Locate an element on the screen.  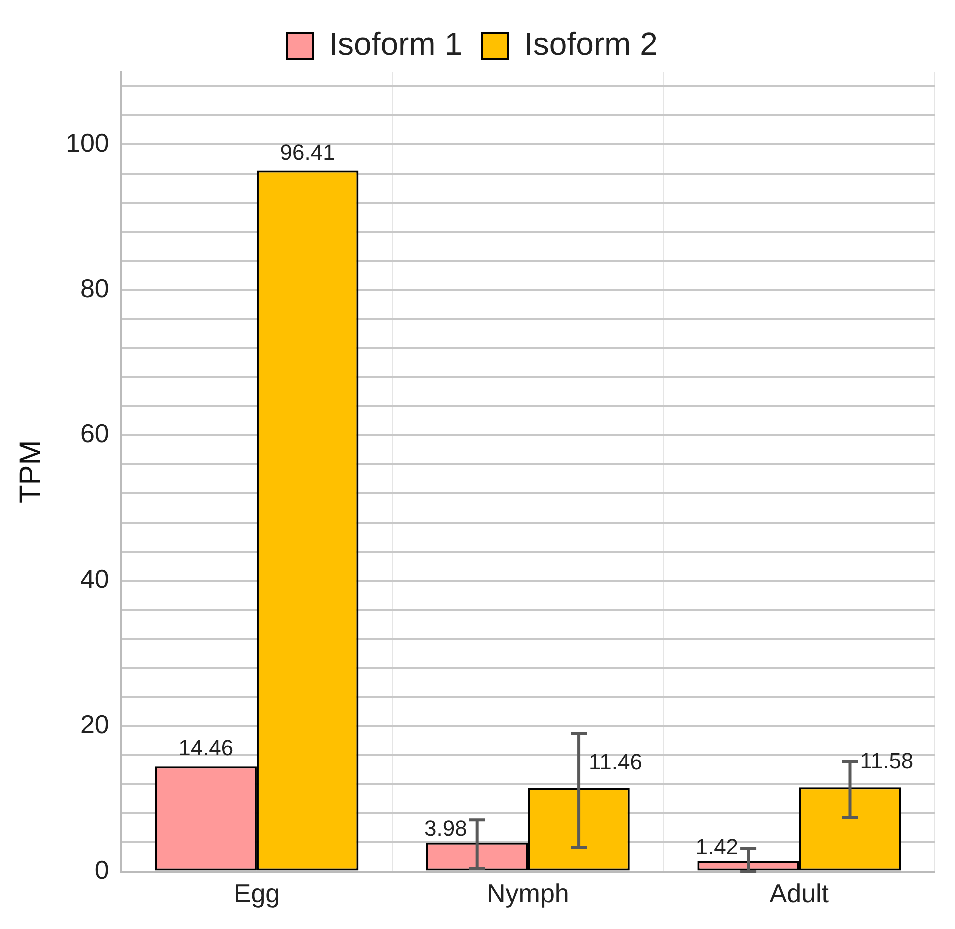
data-label: 14.46 is located at coordinates (206, 748).